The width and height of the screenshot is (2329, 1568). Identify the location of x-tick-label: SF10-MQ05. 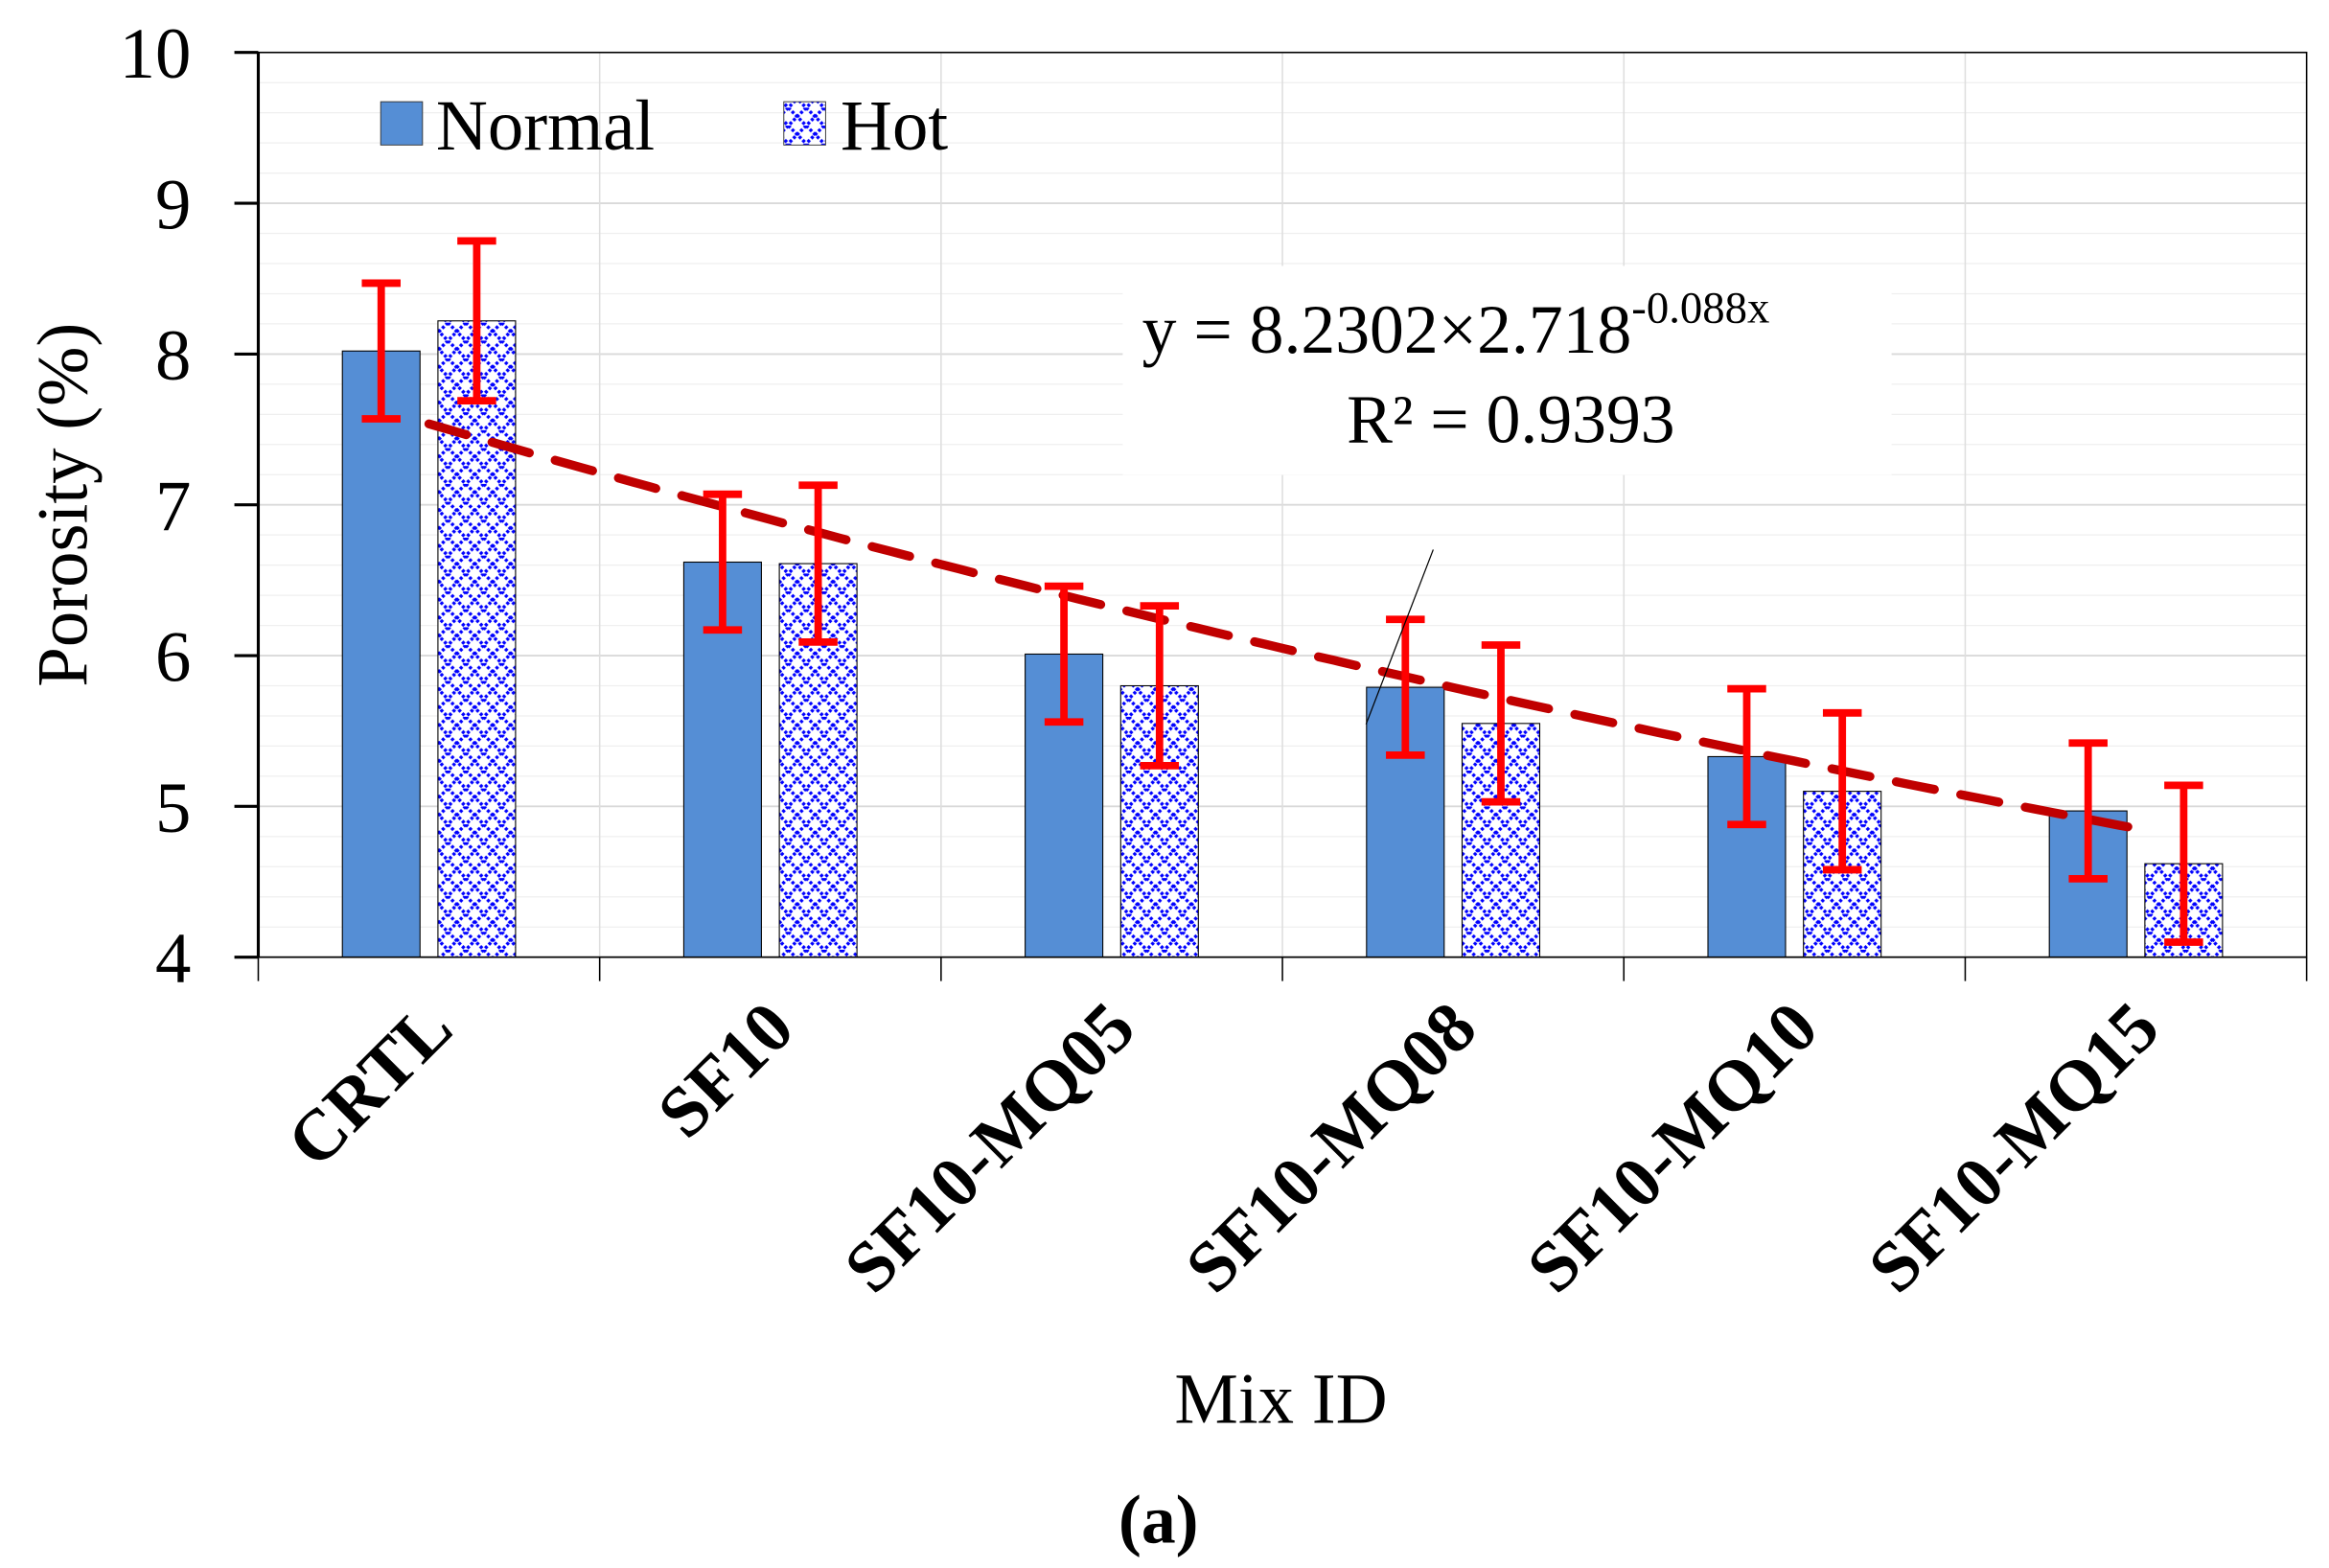
(990, 1147).